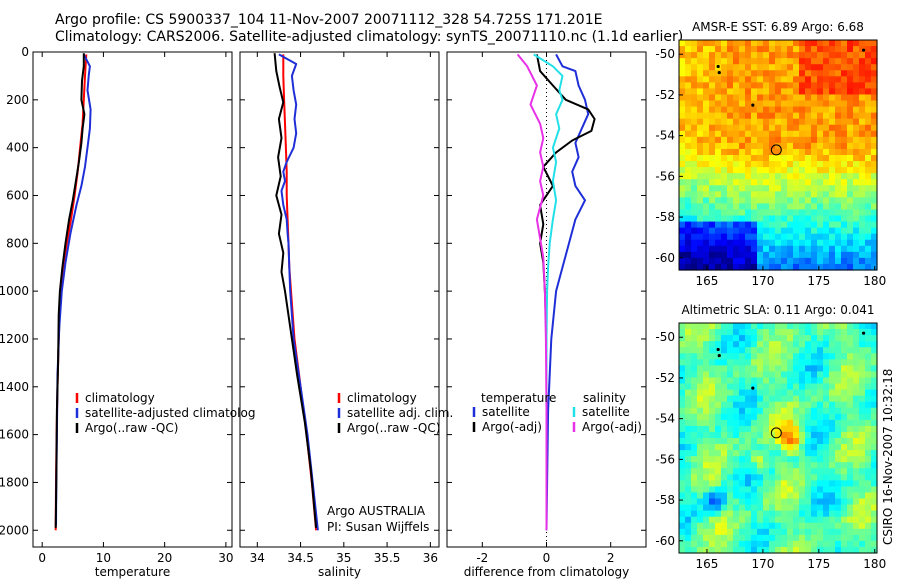 The image size is (900, 580). I want to click on sst-map-cells, so click(778, 155).